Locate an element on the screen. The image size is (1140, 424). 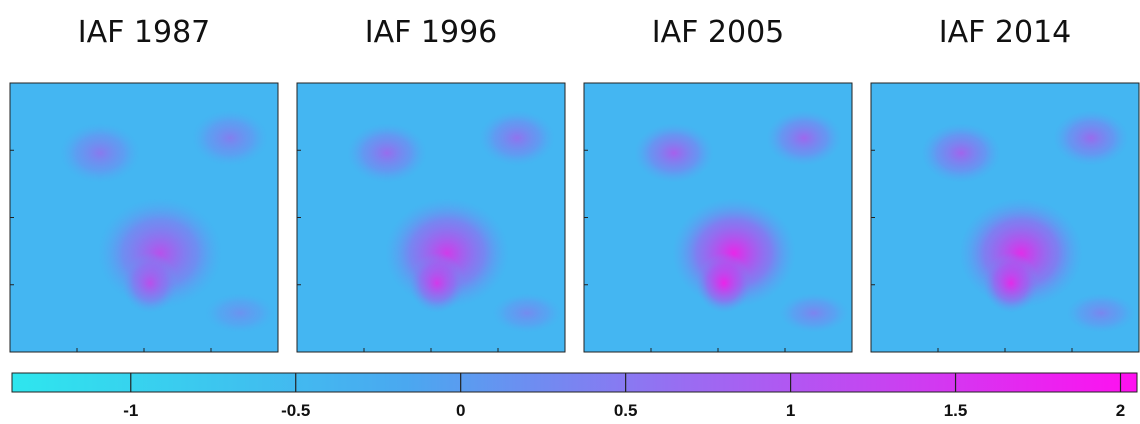
colorbar-tick-label: 1 is located at coordinates (790, 410).